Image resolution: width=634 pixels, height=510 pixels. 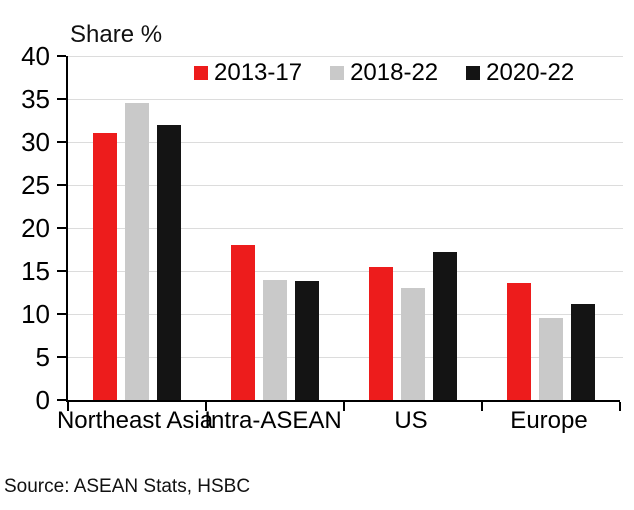 What do you see at coordinates (35, 142) in the screenshot?
I see `y-tick-label-30: 30` at bounding box center [35, 142].